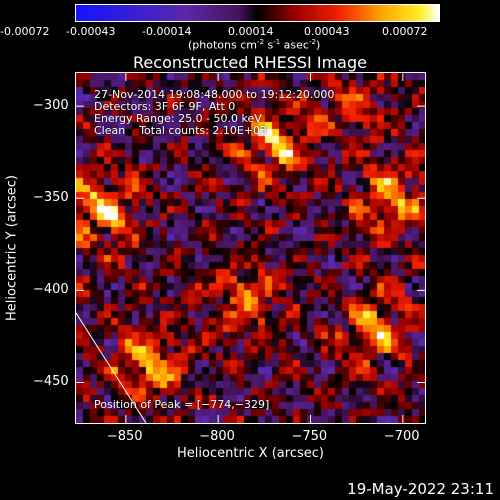 This screenshot has height=500, width=500. What do you see at coordinates (51, 106) in the screenshot?
I see `y-tick-label: −300` at bounding box center [51, 106].